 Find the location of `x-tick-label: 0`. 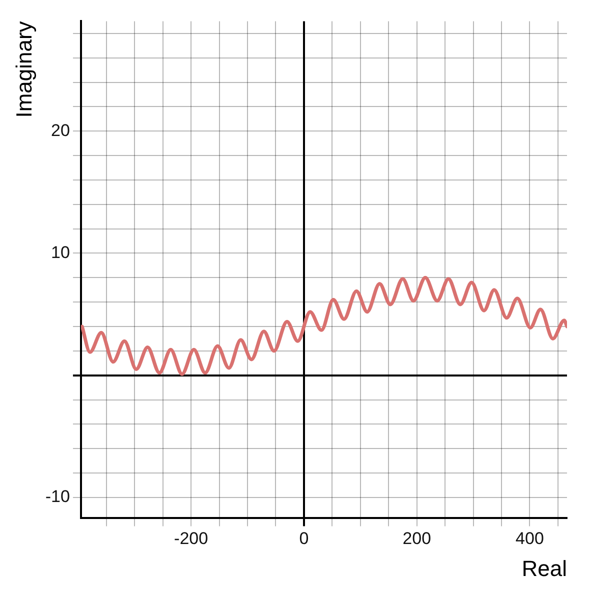

x-tick-label: 0 is located at coordinates (304, 538).